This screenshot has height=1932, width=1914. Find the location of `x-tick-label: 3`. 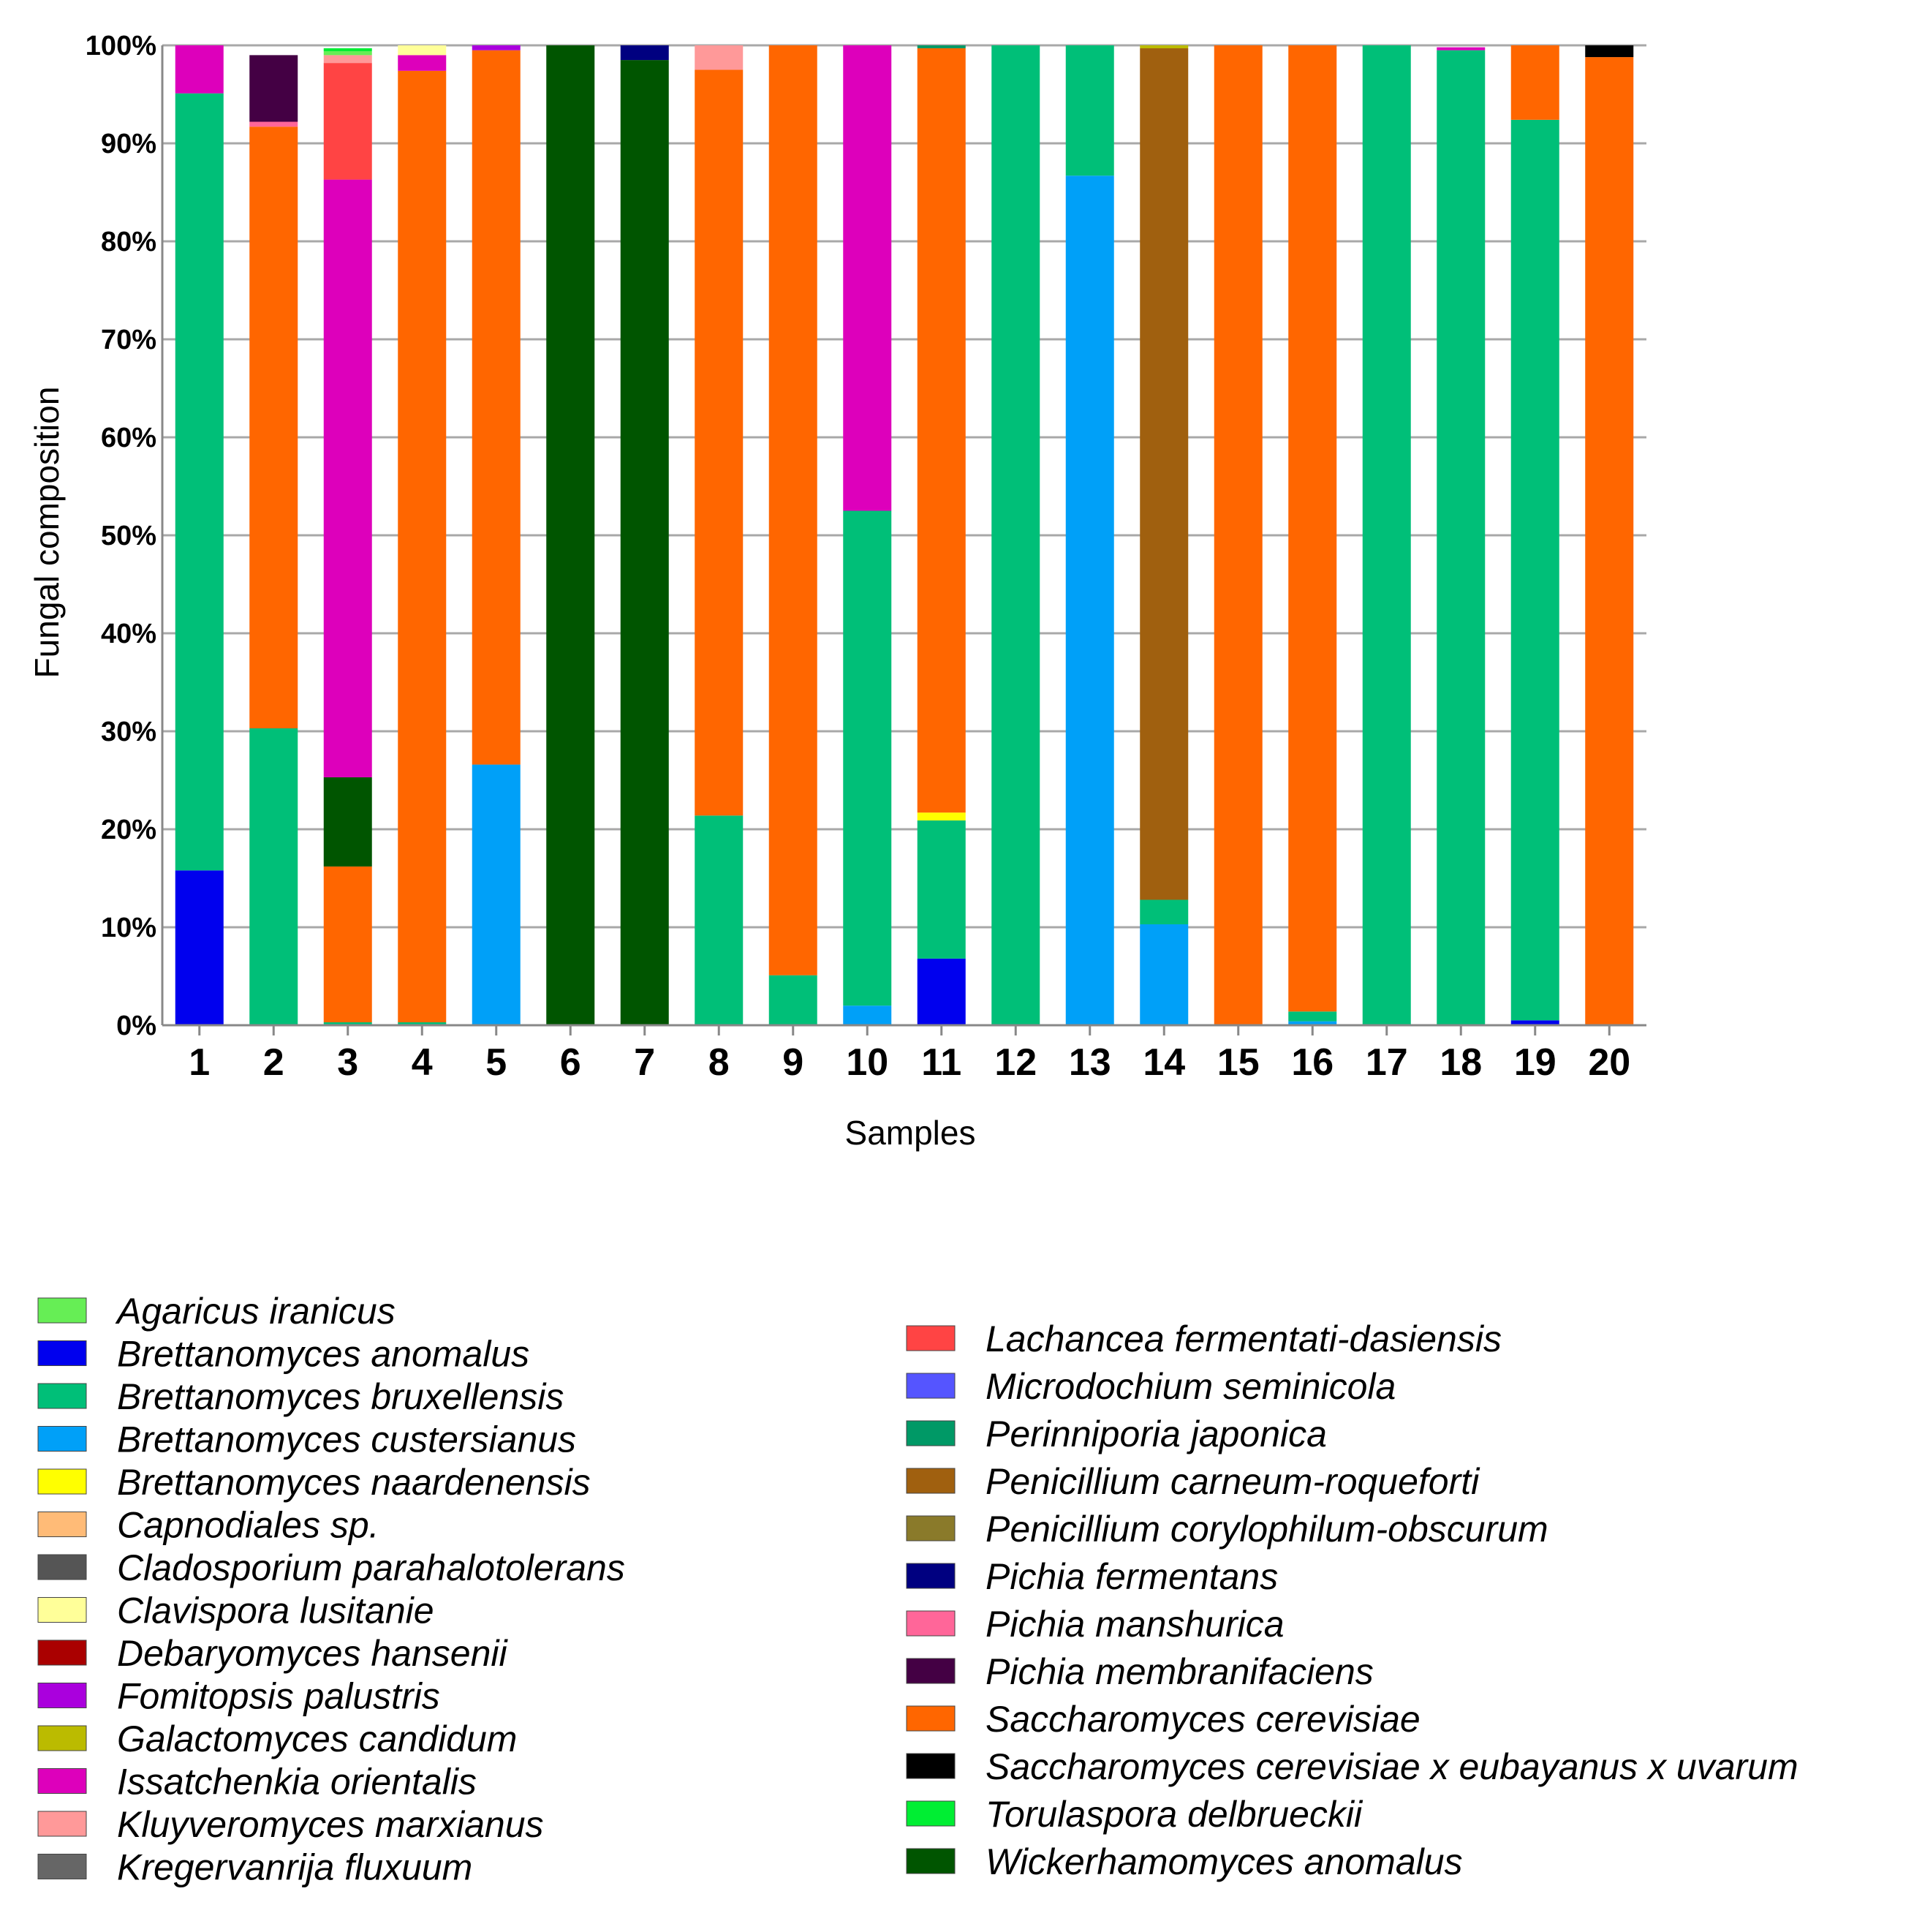

x-tick-label: 3 is located at coordinates (347, 1062).